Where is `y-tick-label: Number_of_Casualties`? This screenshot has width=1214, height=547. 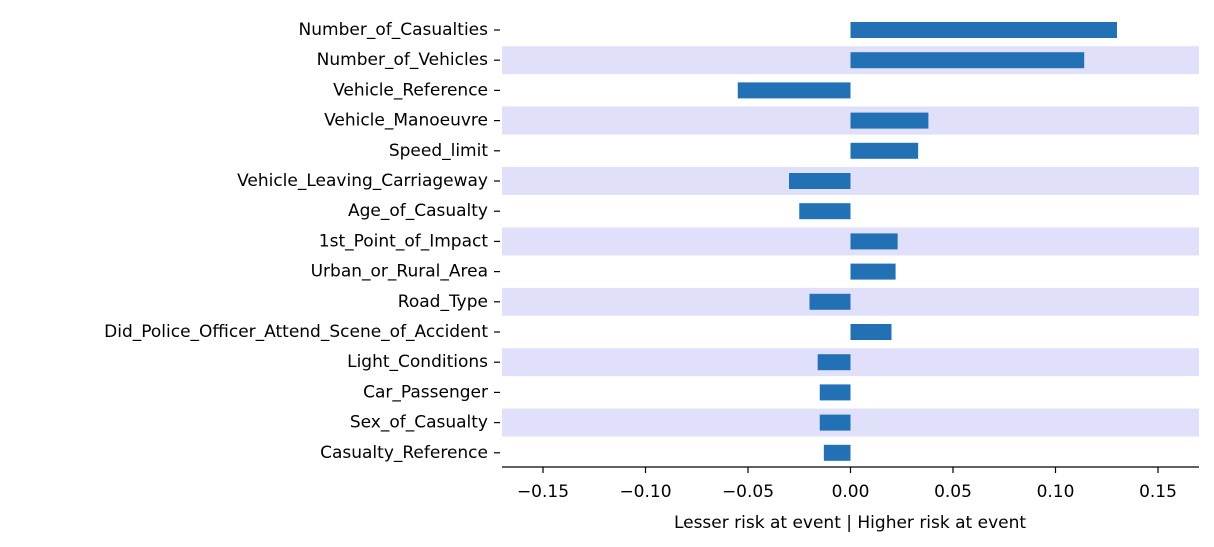 y-tick-label: Number_of_Casualties is located at coordinates (394, 30).